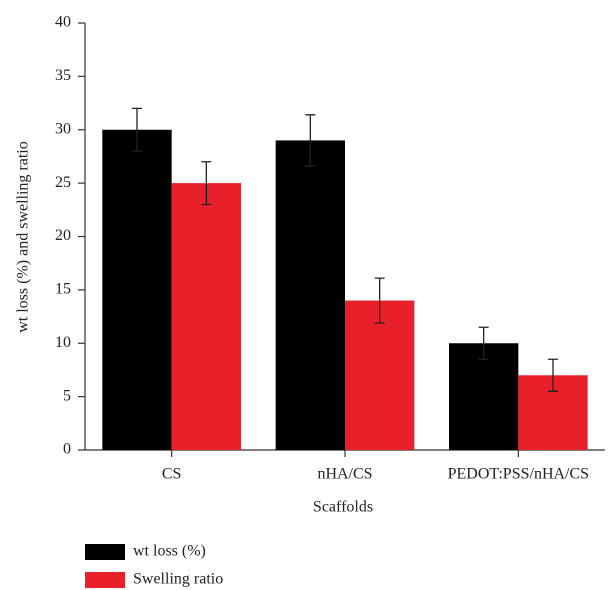 The width and height of the screenshot is (610, 590). I want to click on y-tick-label: 5, so click(67, 395).